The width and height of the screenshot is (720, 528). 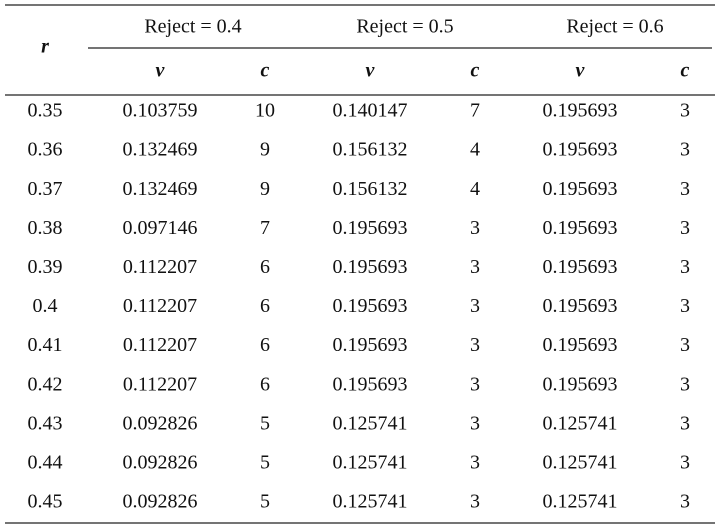 I want to click on group-header: Reject = 0.4, so click(x=192, y=27).